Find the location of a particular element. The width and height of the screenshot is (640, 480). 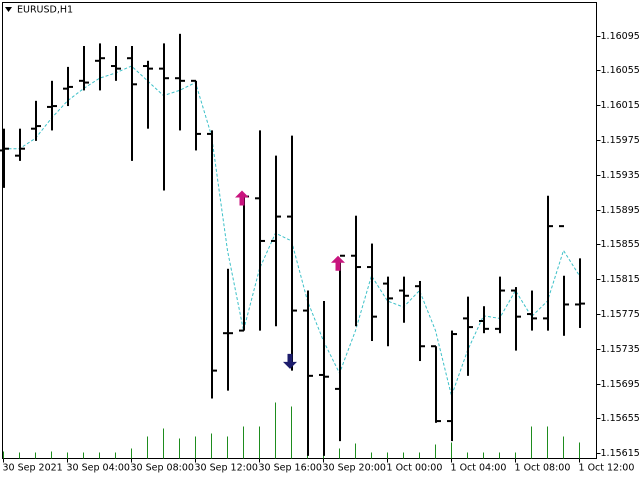

symbol-menu-icon is located at coordinates (8, 9).